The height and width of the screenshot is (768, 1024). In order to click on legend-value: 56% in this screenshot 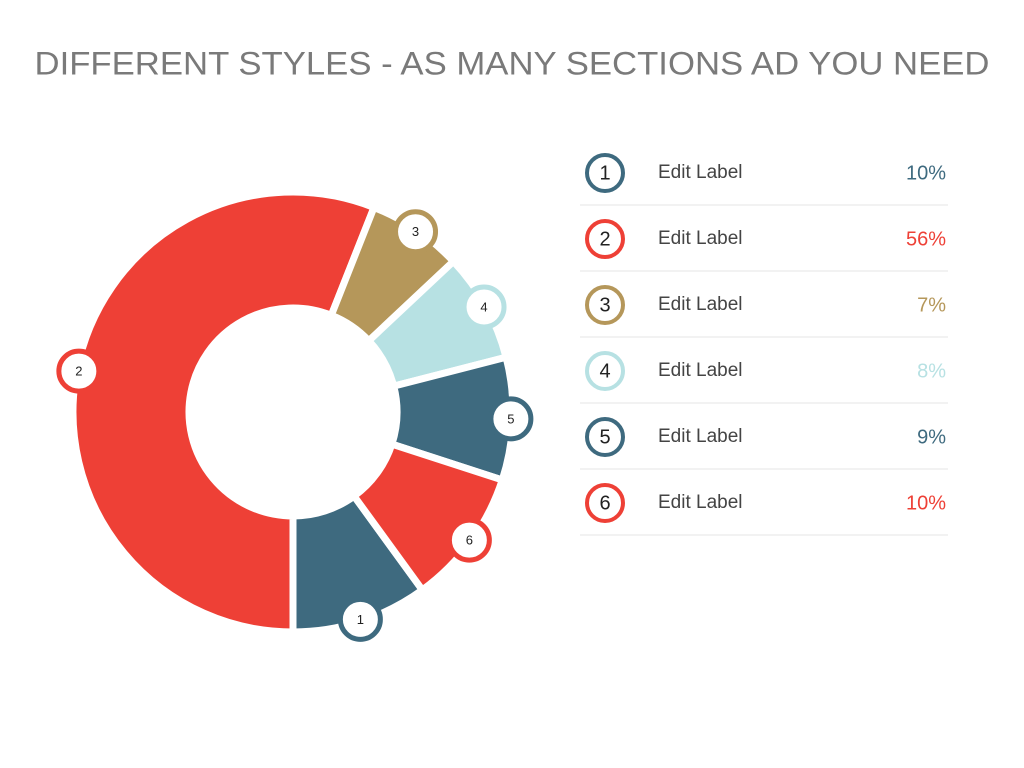, I will do `click(926, 239)`.